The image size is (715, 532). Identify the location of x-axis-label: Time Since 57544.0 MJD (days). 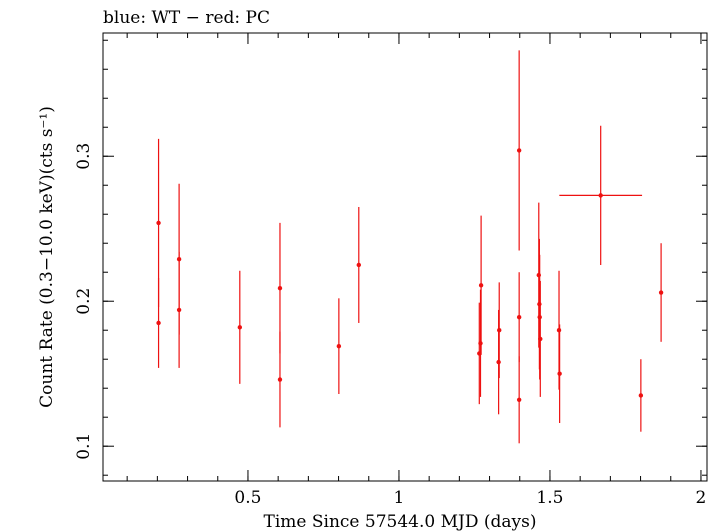
(400, 522).